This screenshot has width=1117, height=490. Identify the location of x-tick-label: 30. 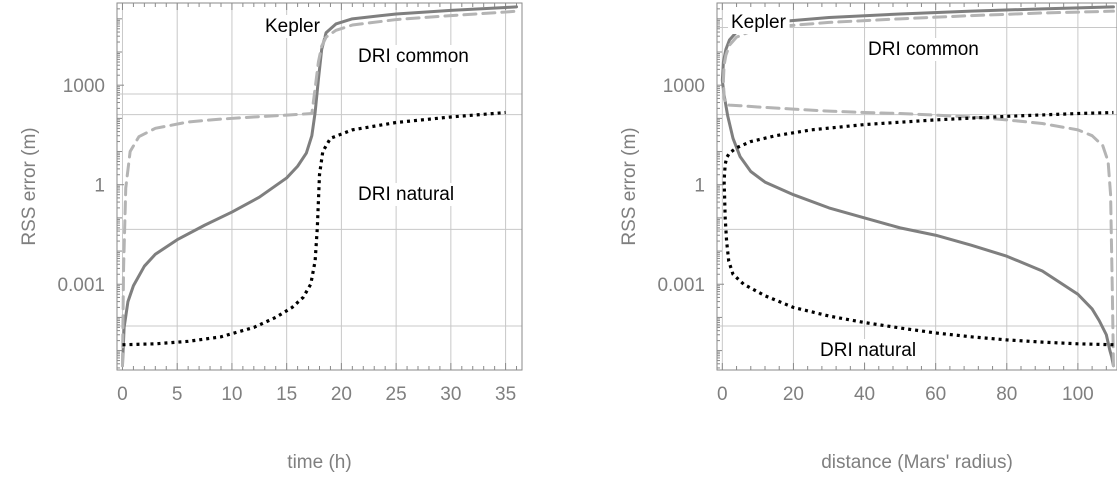
(450, 394).